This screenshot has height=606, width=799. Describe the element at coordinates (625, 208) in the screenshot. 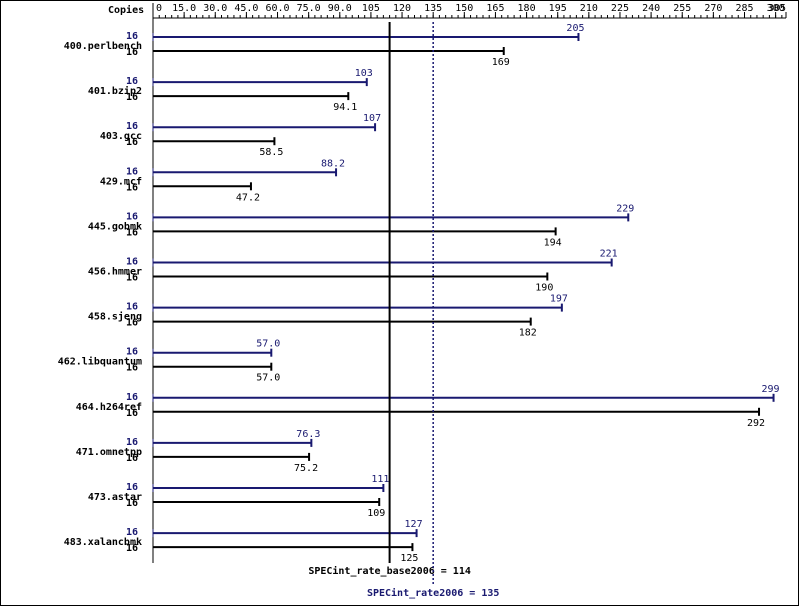

I see `peak-value-label: 229` at that location.